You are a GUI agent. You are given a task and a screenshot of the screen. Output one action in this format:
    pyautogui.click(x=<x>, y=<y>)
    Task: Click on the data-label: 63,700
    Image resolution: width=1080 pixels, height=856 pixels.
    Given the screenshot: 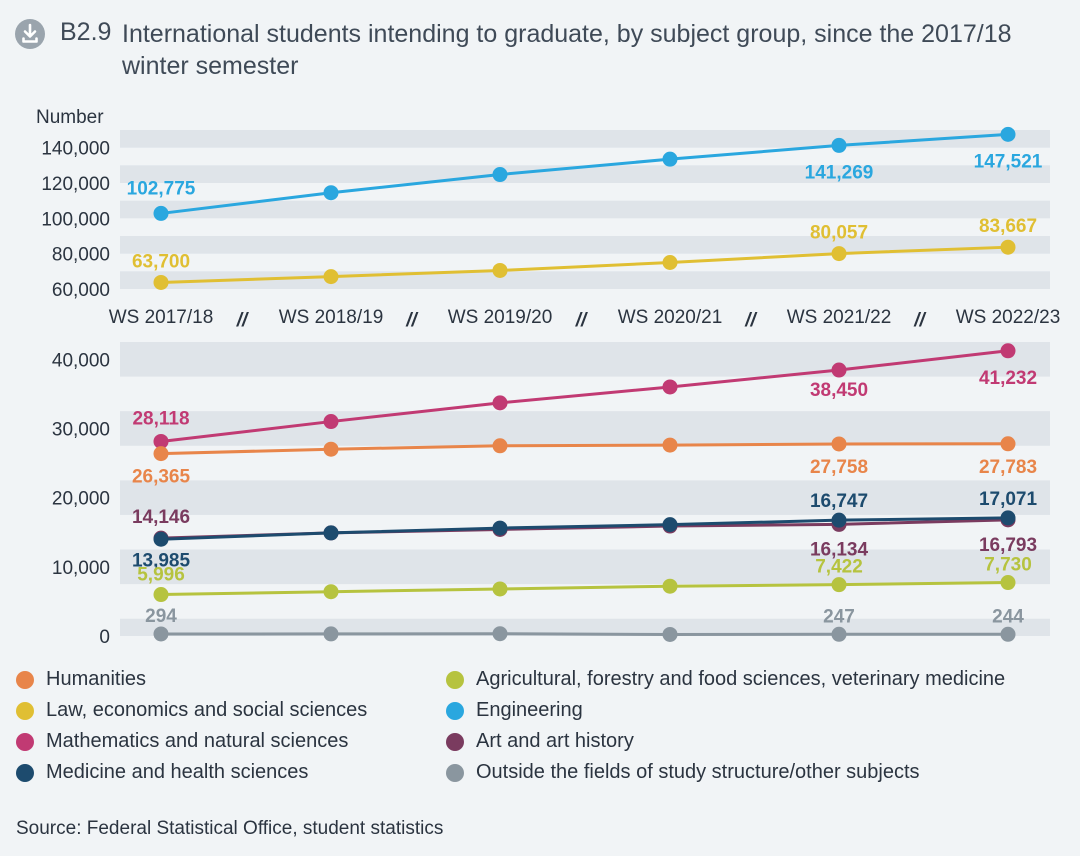 What is the action you would take?
    pyautogui.click(x=161, y=261)
    